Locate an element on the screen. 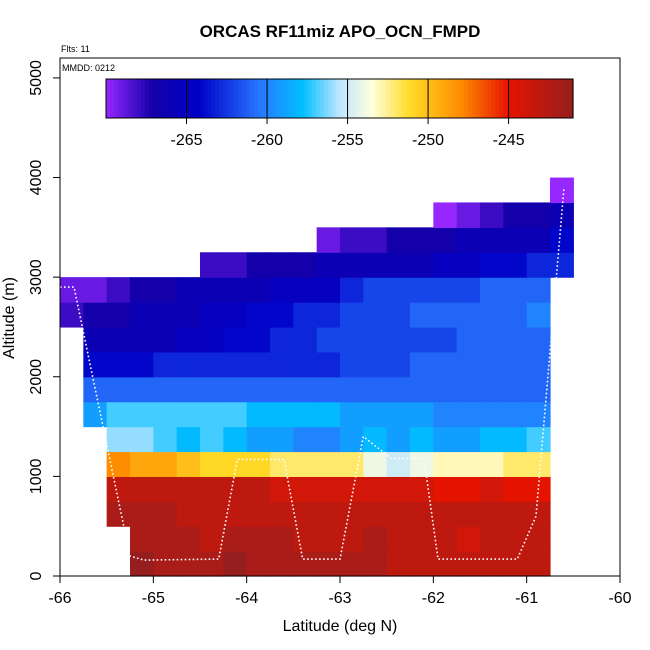 Image resolution: width=650 pixels, height=650 pixels. colorbar-tick-label: -250 is located at coordinates (428, 140).